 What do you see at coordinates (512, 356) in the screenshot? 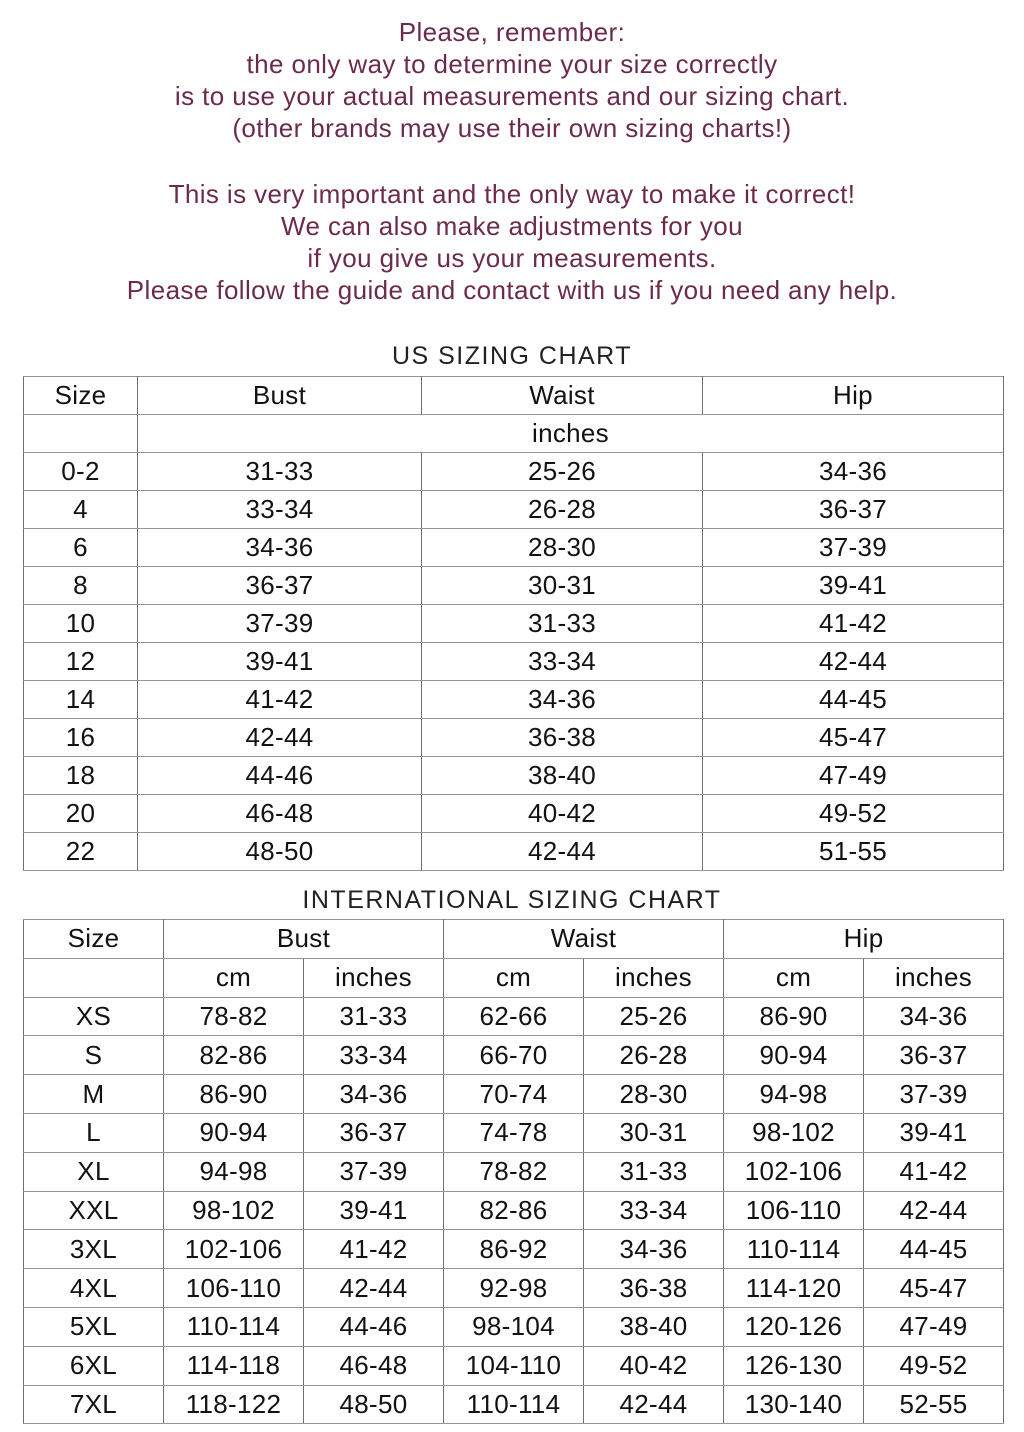
I see `us-chart-title: US SIZING CHART` at bounding box center [512, 356].